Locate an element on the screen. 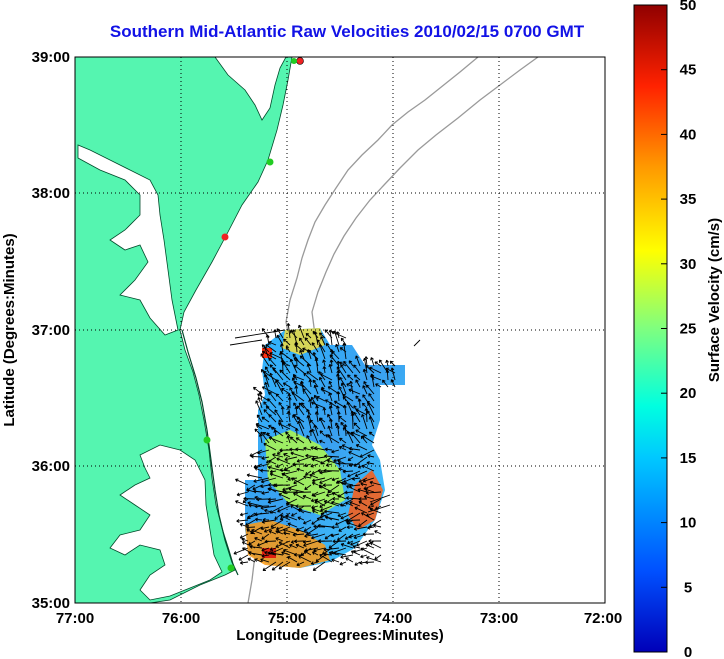 The image size is (724, 659). outer-banks is located at coordinates (210, 452).